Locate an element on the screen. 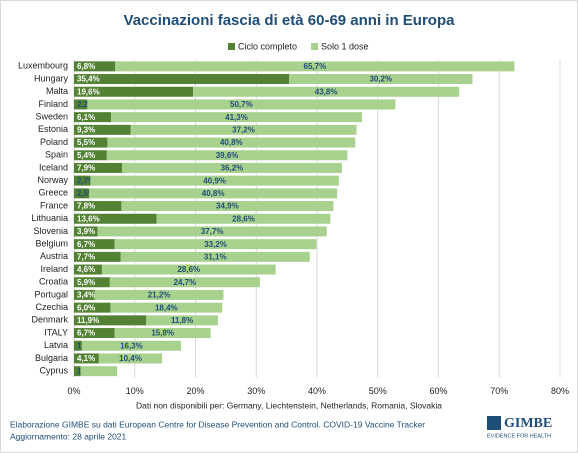 The width and height of the screenshot is (578, 453). y-tick-label: Spain is located at coordinates (56, 155).